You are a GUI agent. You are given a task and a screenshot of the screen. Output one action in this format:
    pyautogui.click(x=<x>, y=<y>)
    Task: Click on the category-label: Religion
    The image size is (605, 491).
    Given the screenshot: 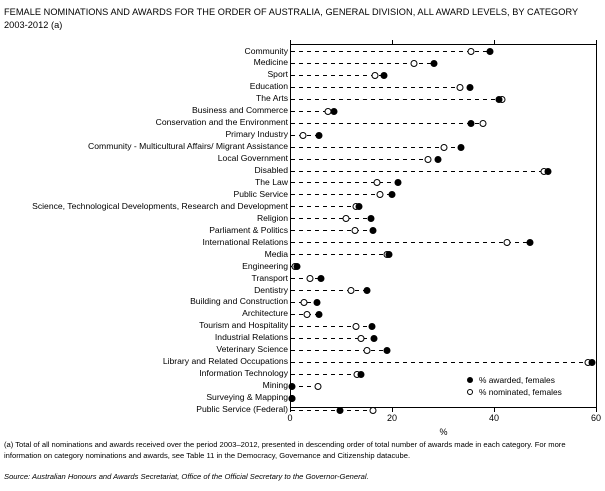 What is the action you would take?
    pyautogui.click(x=272, y=217)
    